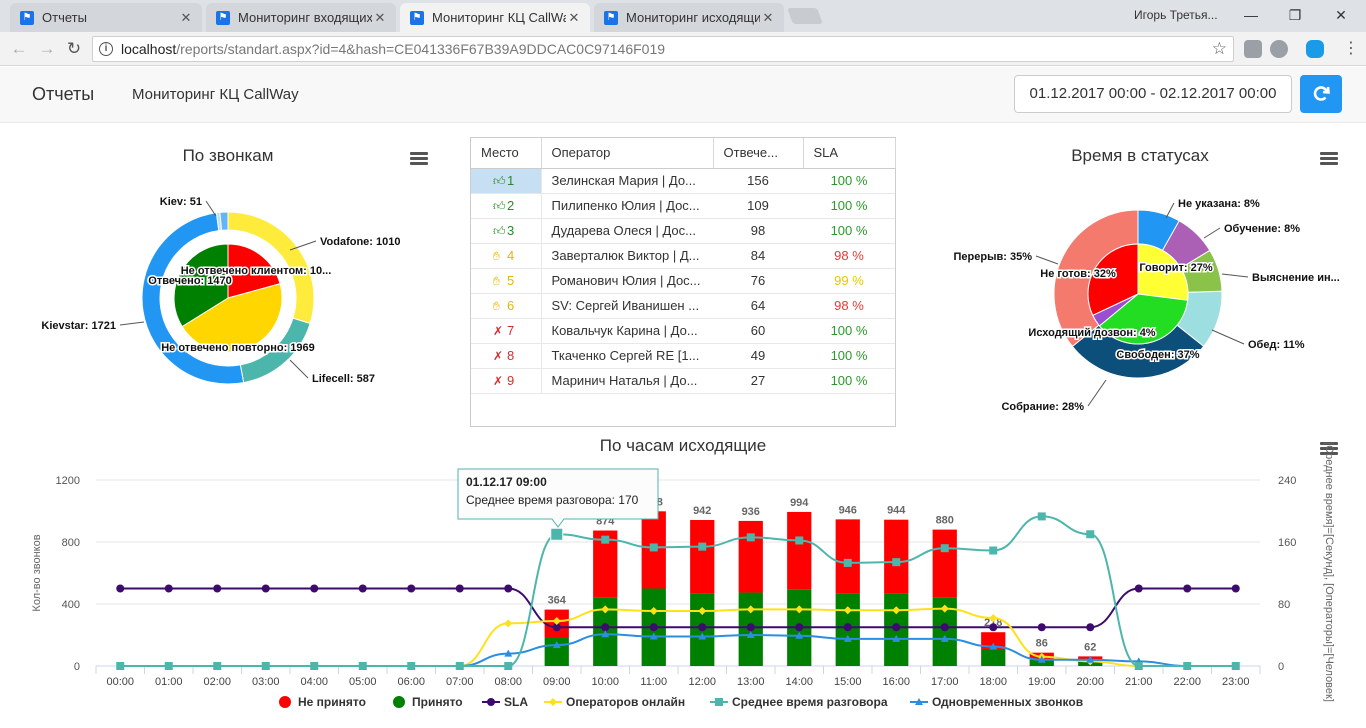 This screenshot has width=1366, height=728. What do you see at coordinates (106, 17) in the screenshot?
I see `browser-tab-reports: ⚑ Отчеты ✕` at bounding box center [106, 17].